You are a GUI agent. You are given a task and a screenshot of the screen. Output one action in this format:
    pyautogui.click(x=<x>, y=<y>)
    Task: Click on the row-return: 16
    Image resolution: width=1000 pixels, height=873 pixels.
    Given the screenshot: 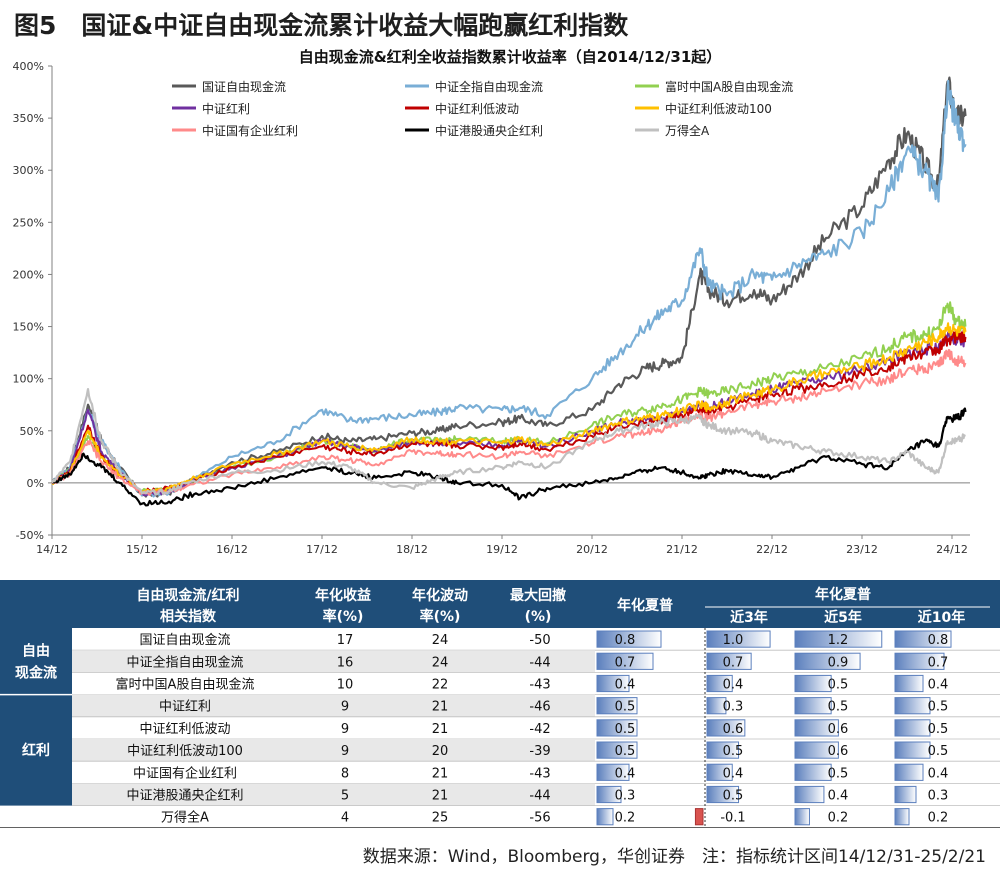 What is the action you would take?
    pyautogui.click(x=345, y=662)
    